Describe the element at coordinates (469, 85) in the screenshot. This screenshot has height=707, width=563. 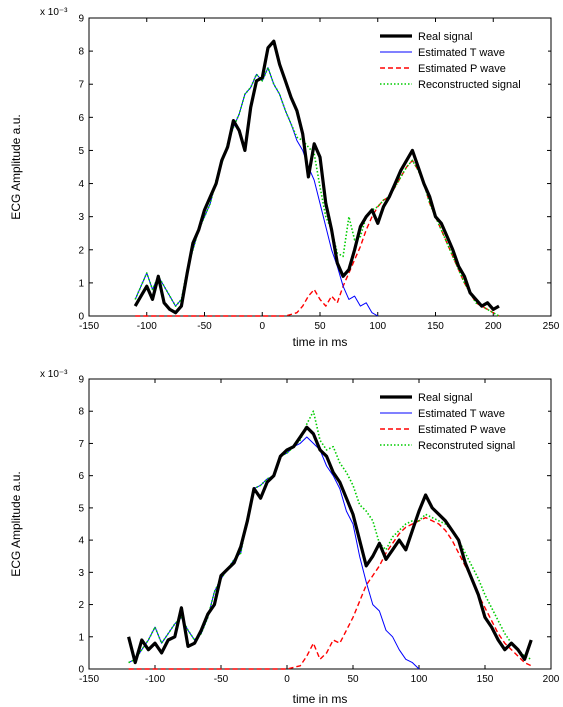
I see `legend-entry: Reconstructed signal` at that location.